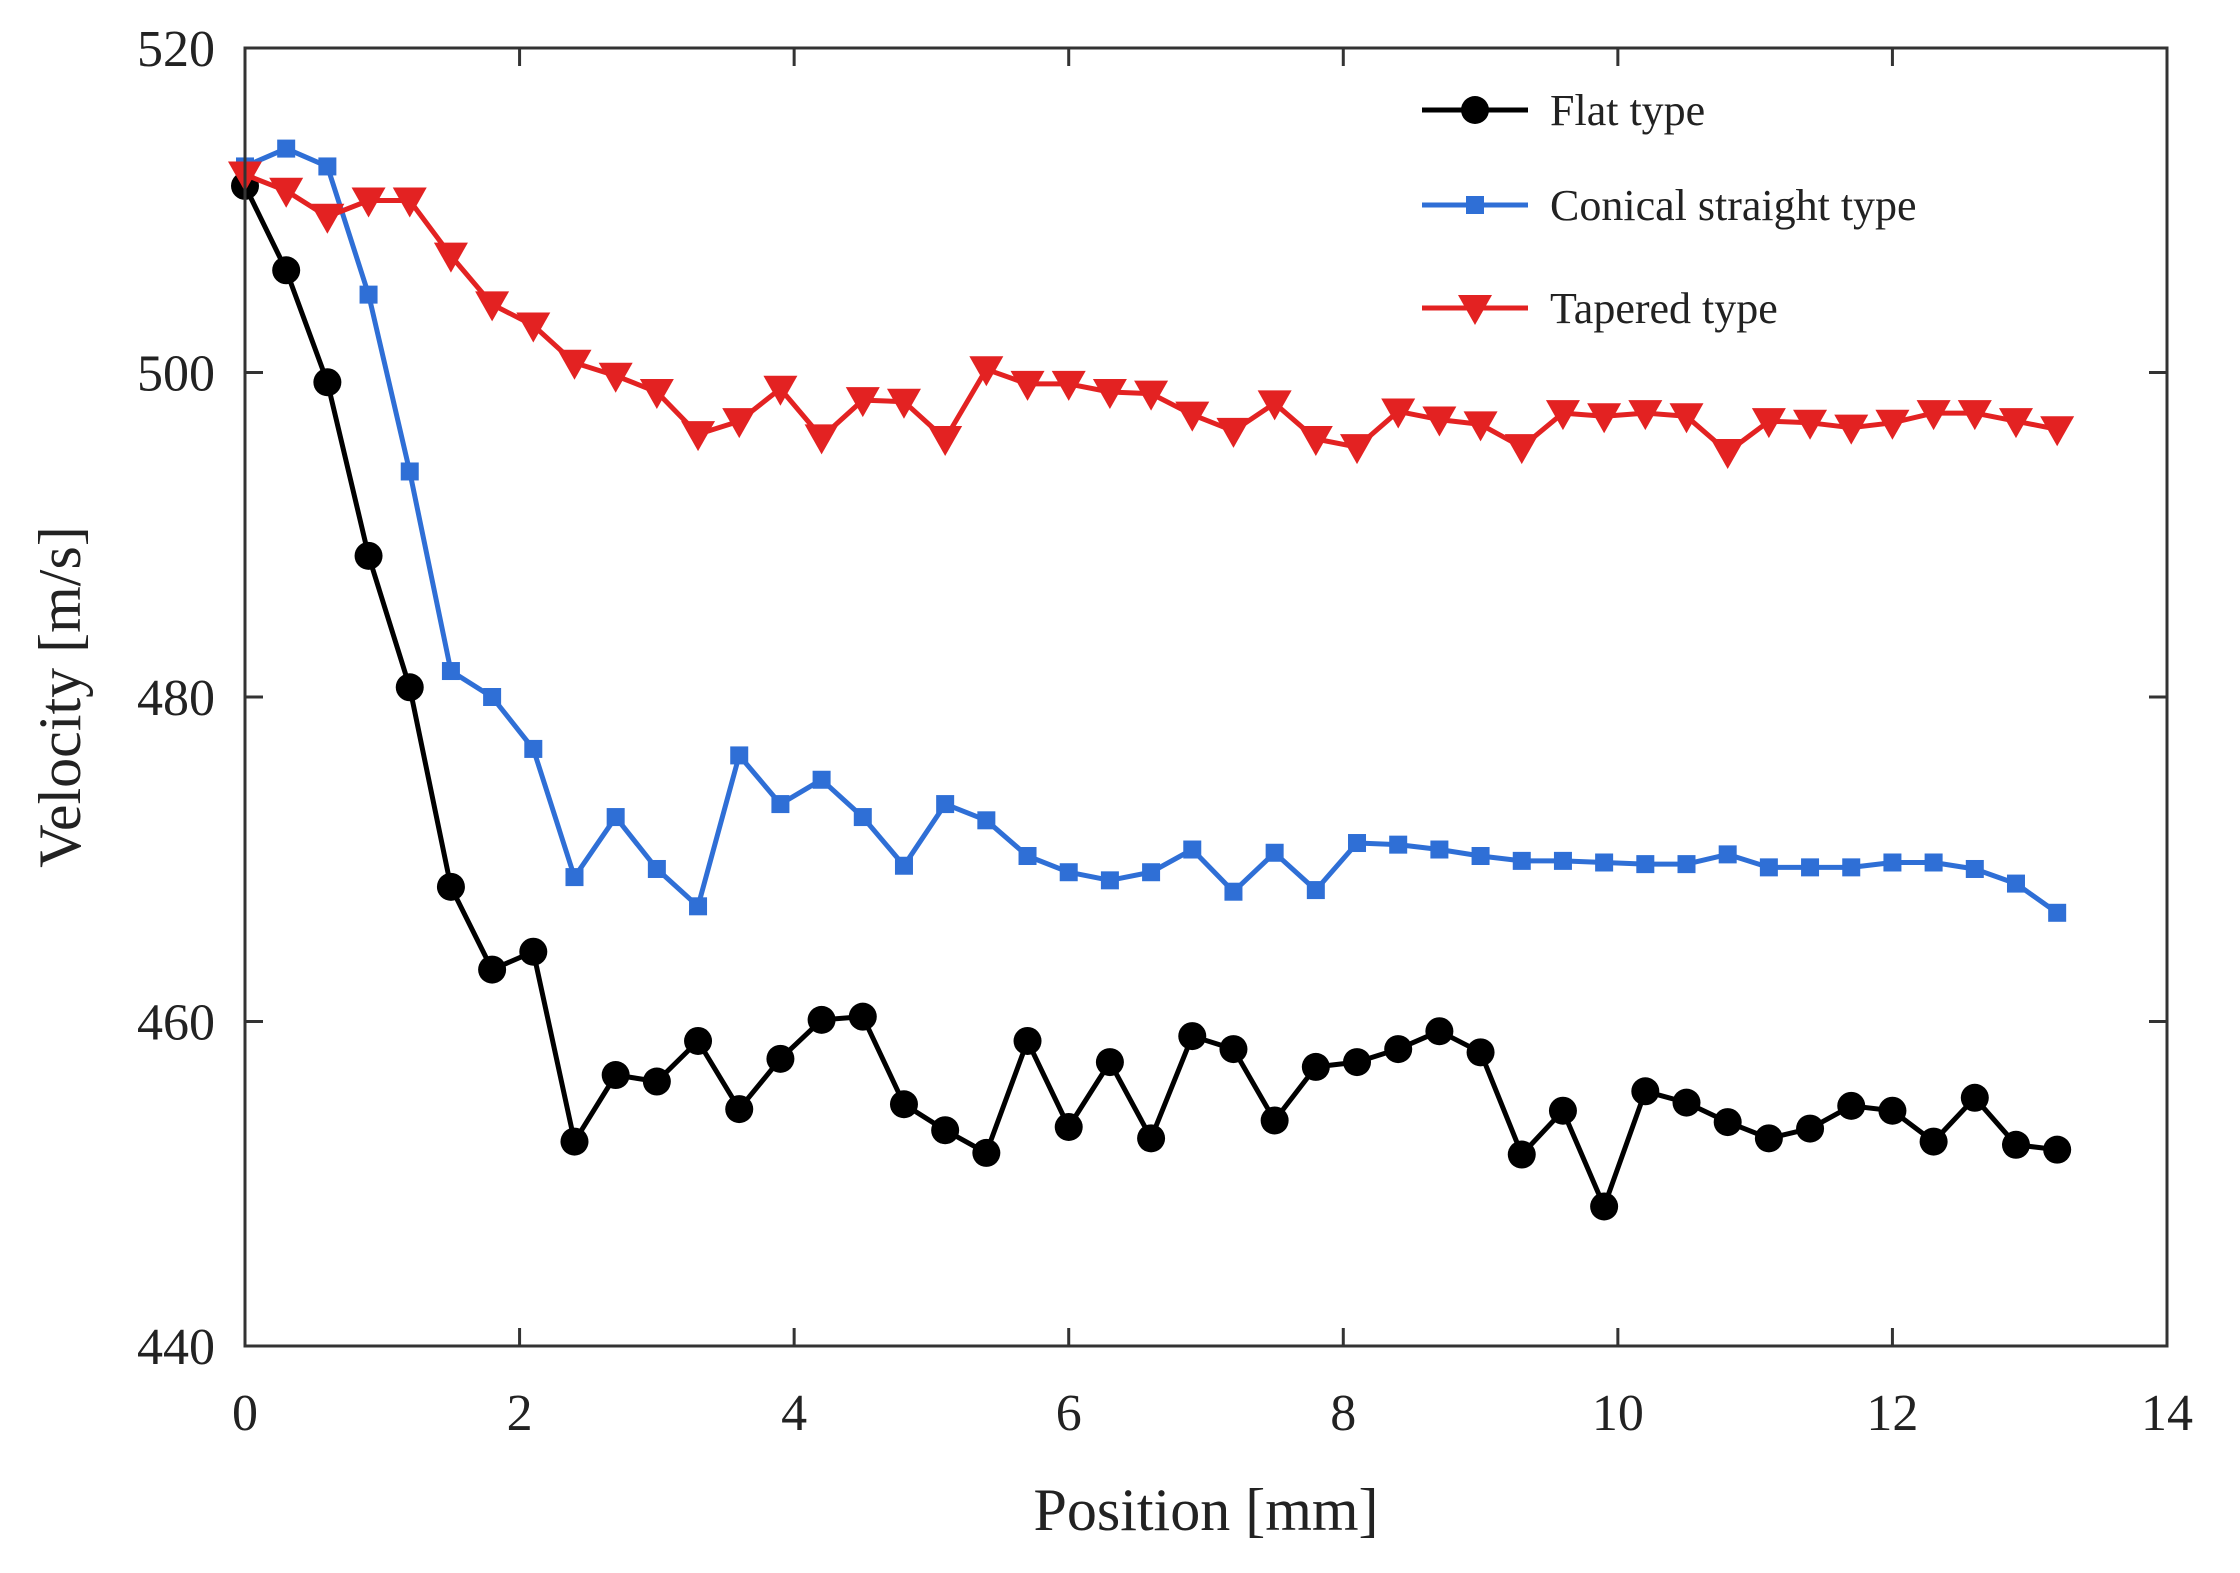 This screenshot has width=2240, height=1573. Describe the element at coordinates (176, 1023) in the screenshot. I see `y-tick-label: 460` at that location.